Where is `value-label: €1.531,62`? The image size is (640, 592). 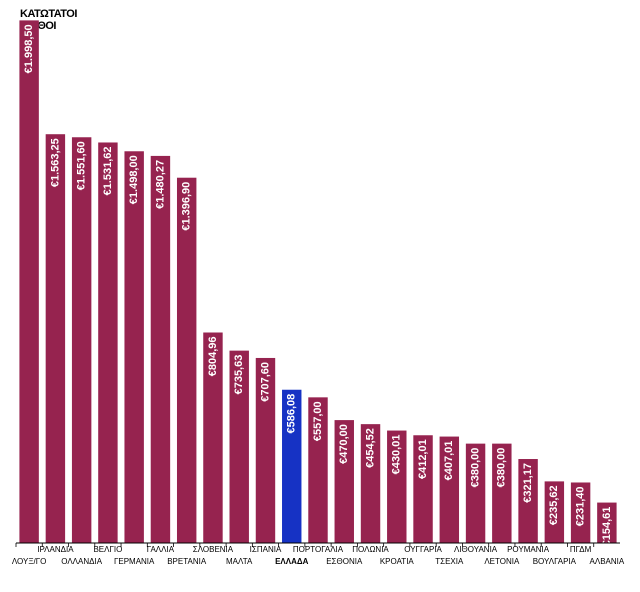
value-label: €1.531,62 is located at coordinates (108, 170).